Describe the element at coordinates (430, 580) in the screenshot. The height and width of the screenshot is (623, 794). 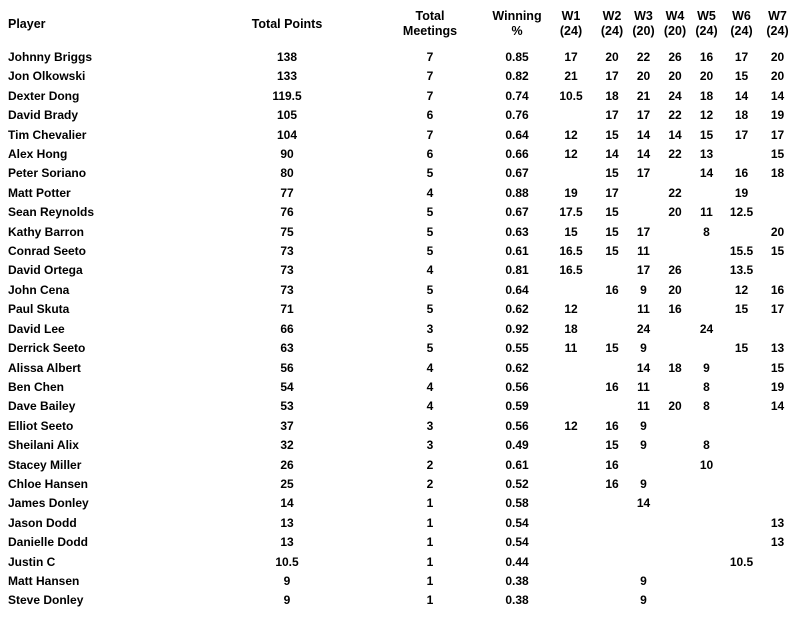
I see `total-meetings-cell: 1` at that location.